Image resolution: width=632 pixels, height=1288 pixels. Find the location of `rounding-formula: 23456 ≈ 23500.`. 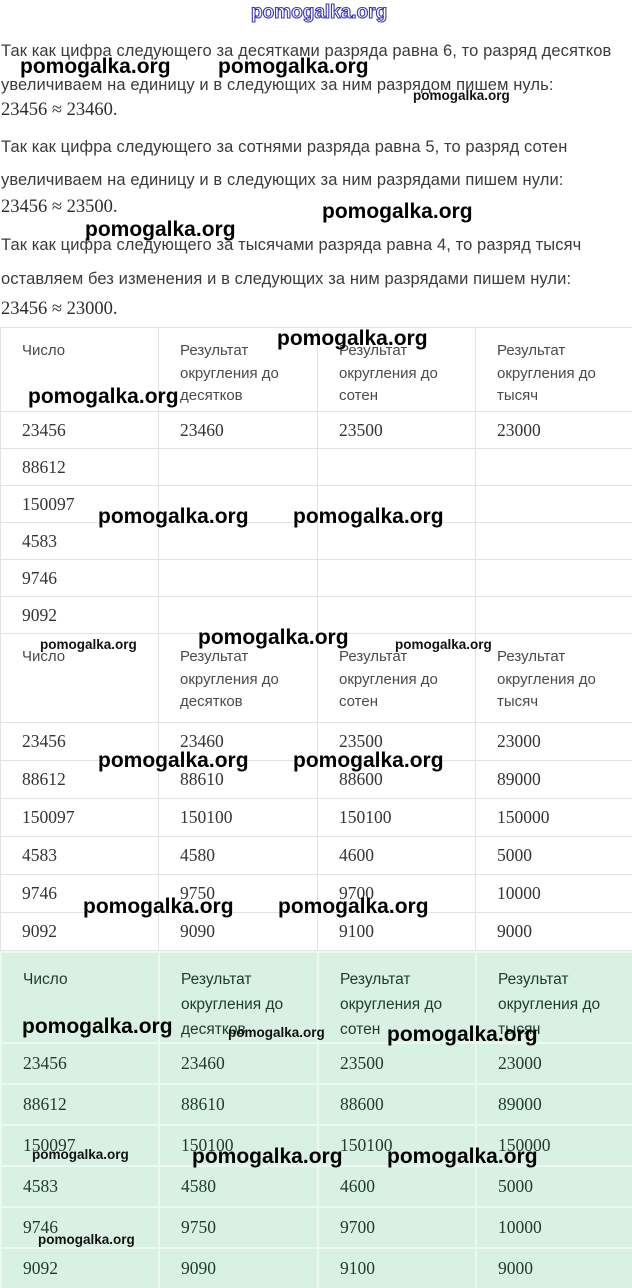

rounding-formula: 23456 ≈ 23500. is located at coordinates (59, 207).